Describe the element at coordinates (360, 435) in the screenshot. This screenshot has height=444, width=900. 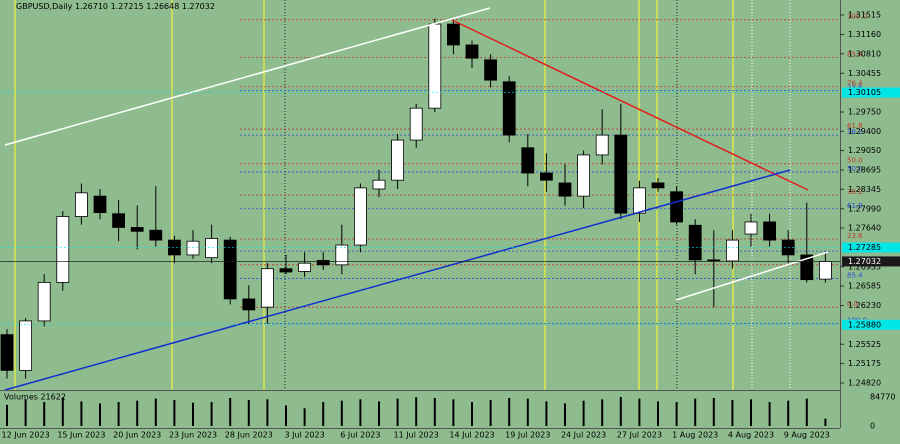
I see `x-tick-label: 6 Jul 2023` at that location.